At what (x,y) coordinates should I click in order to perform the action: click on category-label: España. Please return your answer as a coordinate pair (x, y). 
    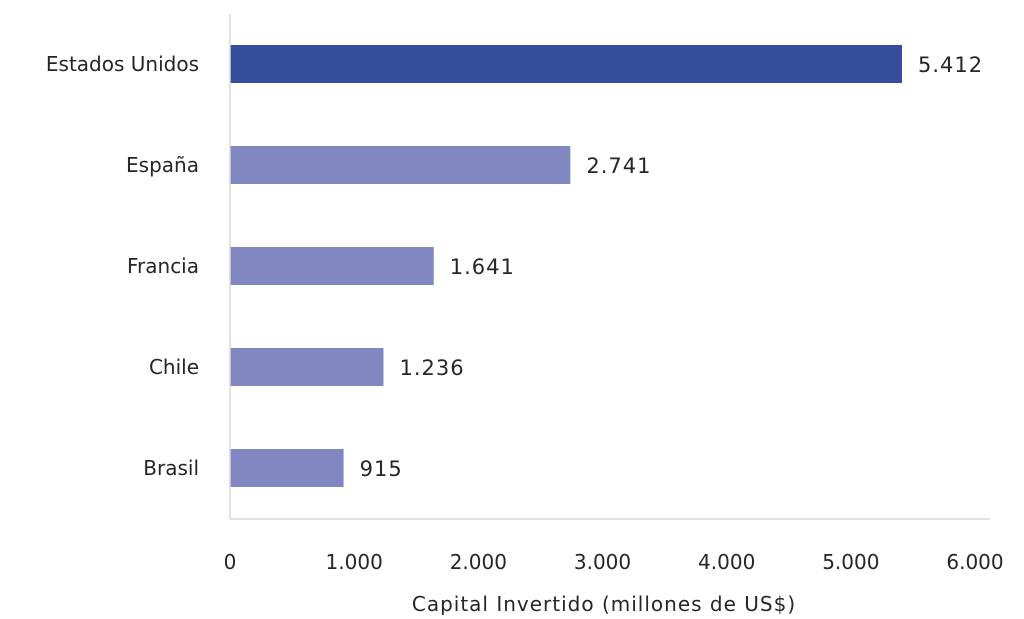
    Looking at the image, I should click on (162, 165).